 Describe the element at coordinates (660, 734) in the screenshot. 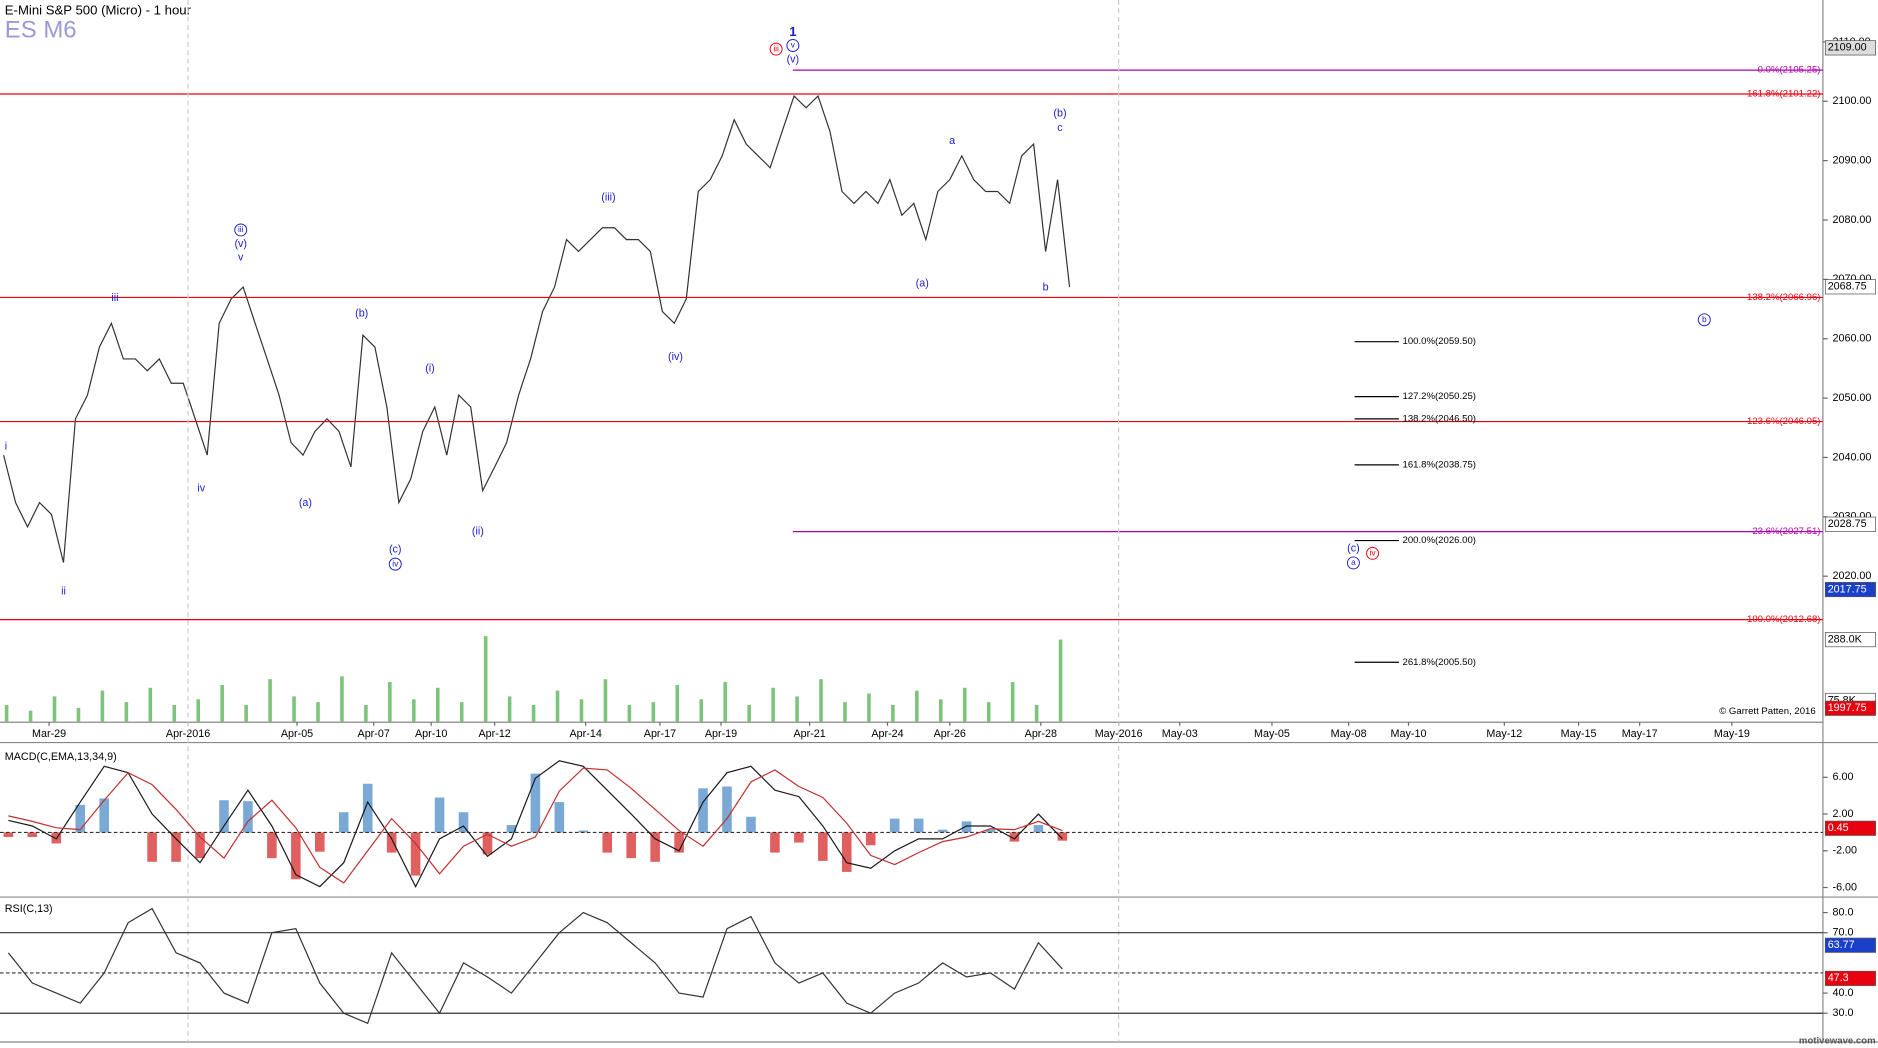

I see `x-tick-label: Apr-17` at that location.